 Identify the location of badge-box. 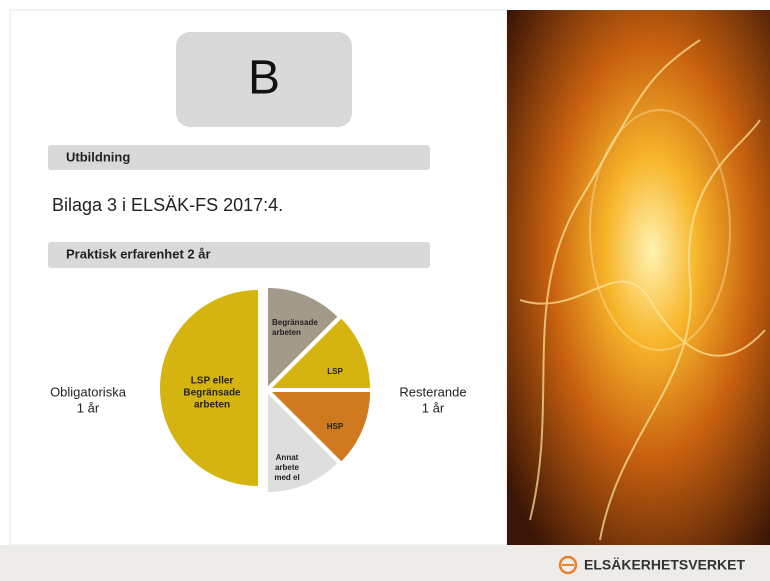
(264, 79).